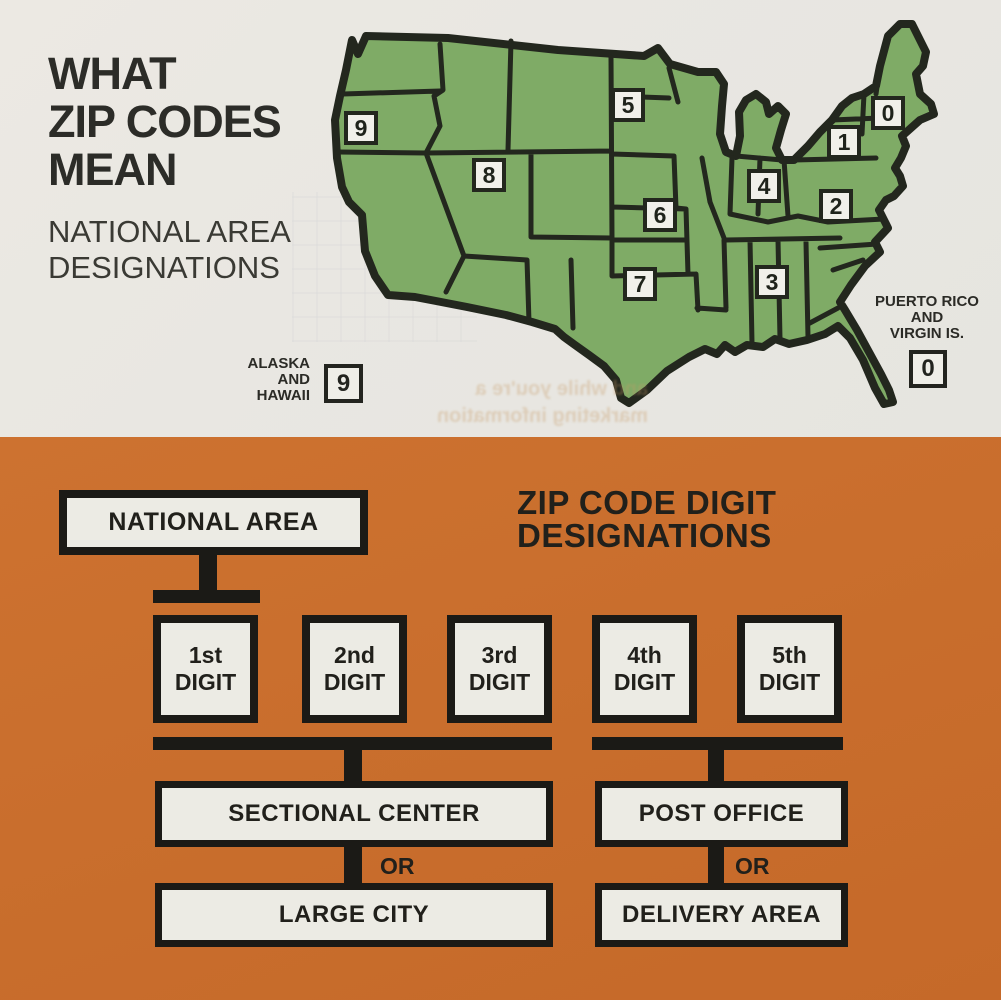  I want to click on digit-5-word: DIGIT, so click(789, 682).